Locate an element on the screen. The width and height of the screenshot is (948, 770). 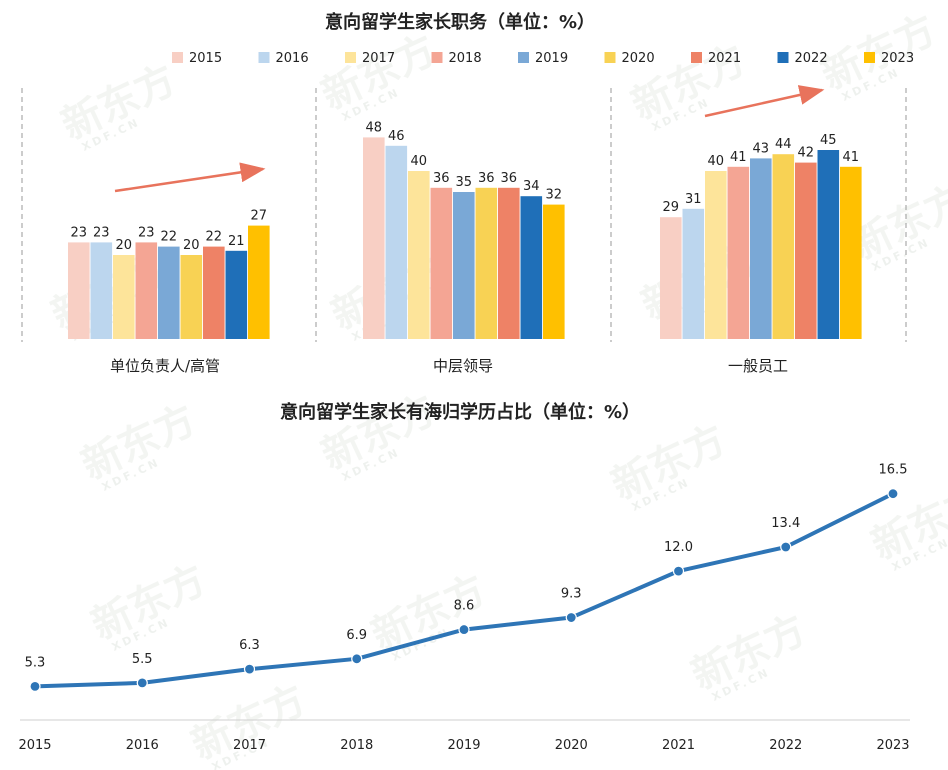
point-value-label: 6.3 is located at coordinates (249, 645).